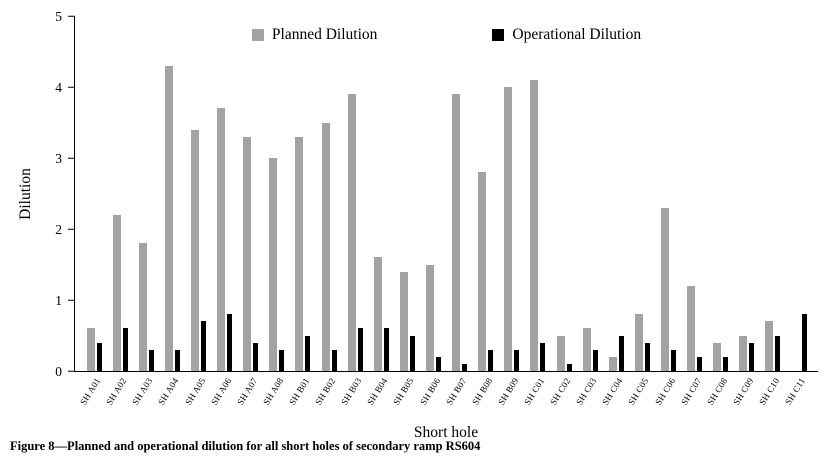 Image resolution: width=836 pixels, height=462 pixels. Describe the element at coordinates (58, 16) in the screenshot. I see `y-tick-label: 5` at that location.